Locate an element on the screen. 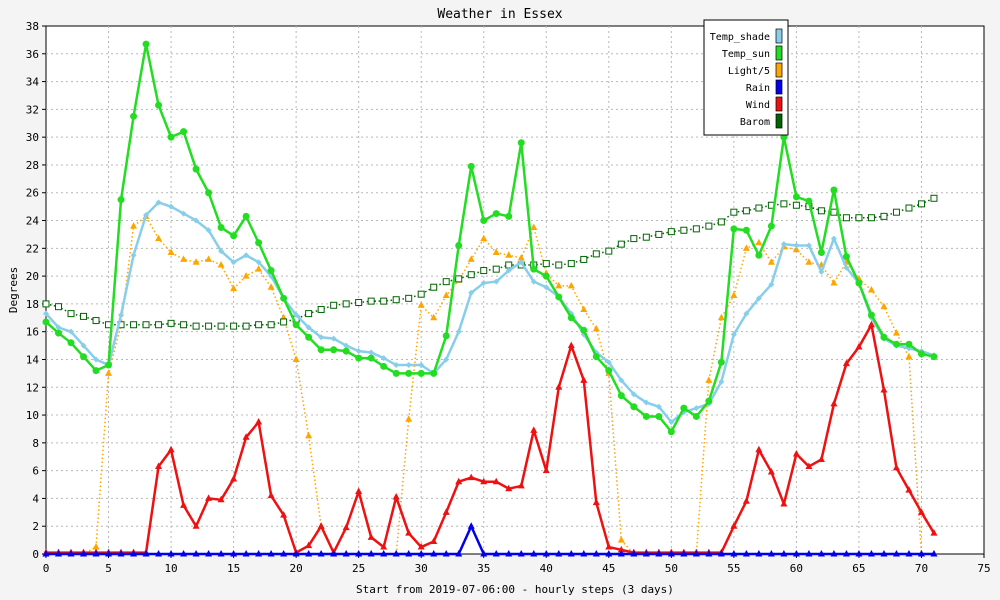 This screenshot has width=1000, height=600. x-tick-label: 10 is located at coordinates (170, 568).